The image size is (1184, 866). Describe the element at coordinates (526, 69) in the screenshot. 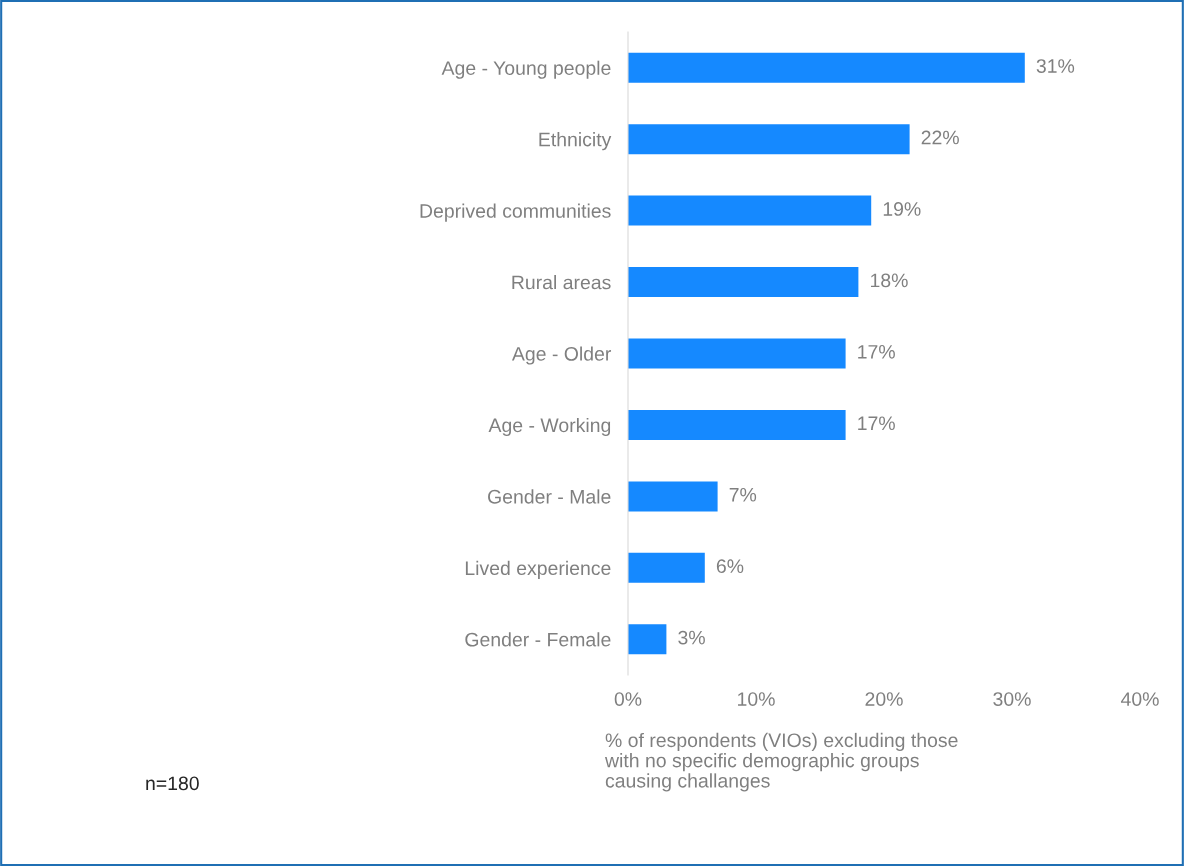

I see `y-tick-label: Age - Young people` at that location.